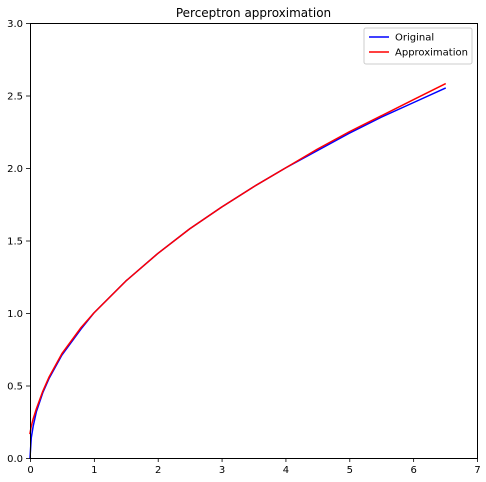 This screenshot has height=482, width=486. Describe the element at coordinates (15, 459) in the screenshot. I see `y-tick-label: 0.0` at that location.